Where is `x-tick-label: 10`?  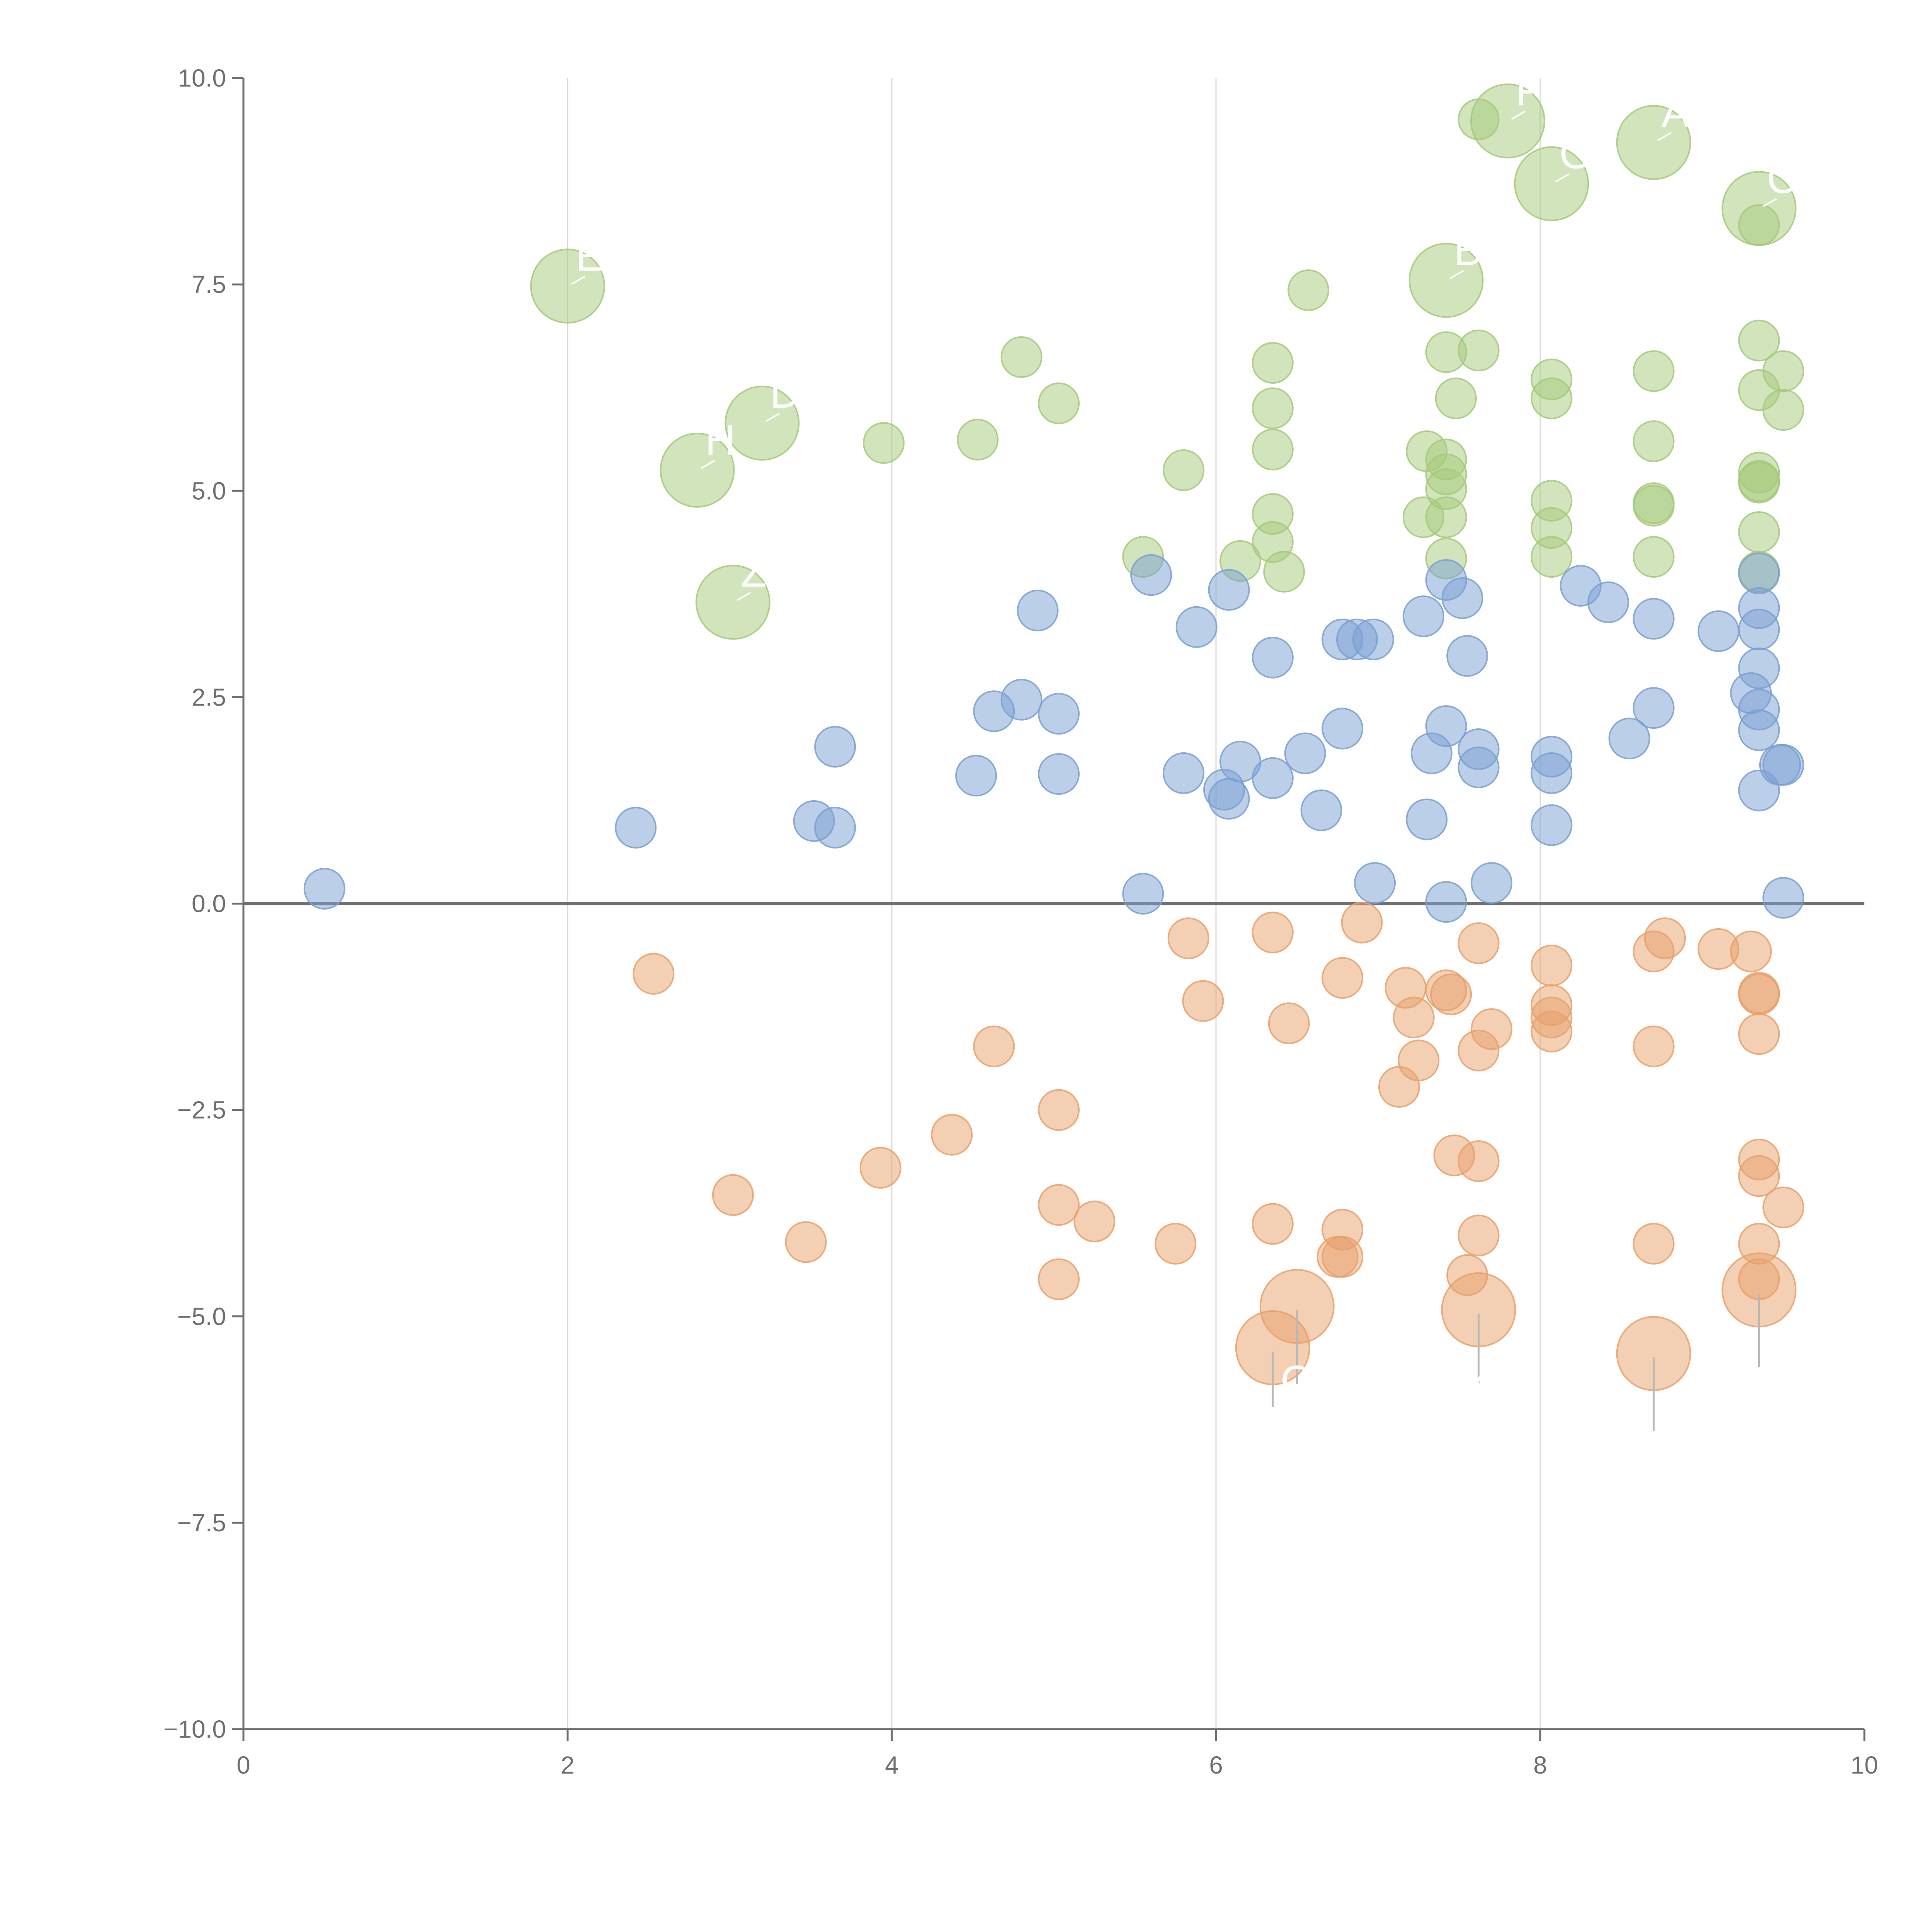
x-tick-label: 10 is located at coordinates (1864, 1765).